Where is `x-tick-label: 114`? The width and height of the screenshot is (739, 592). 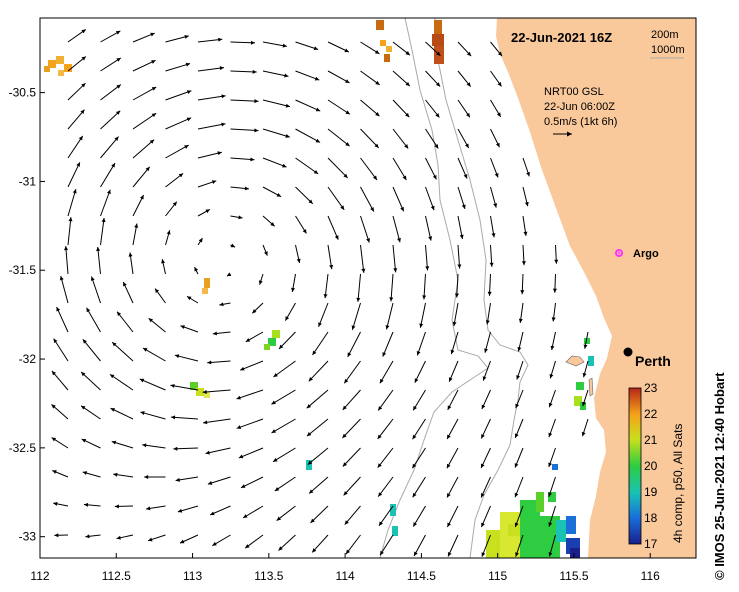
x-tick-label: 114 is located at coordinates (345, 576).